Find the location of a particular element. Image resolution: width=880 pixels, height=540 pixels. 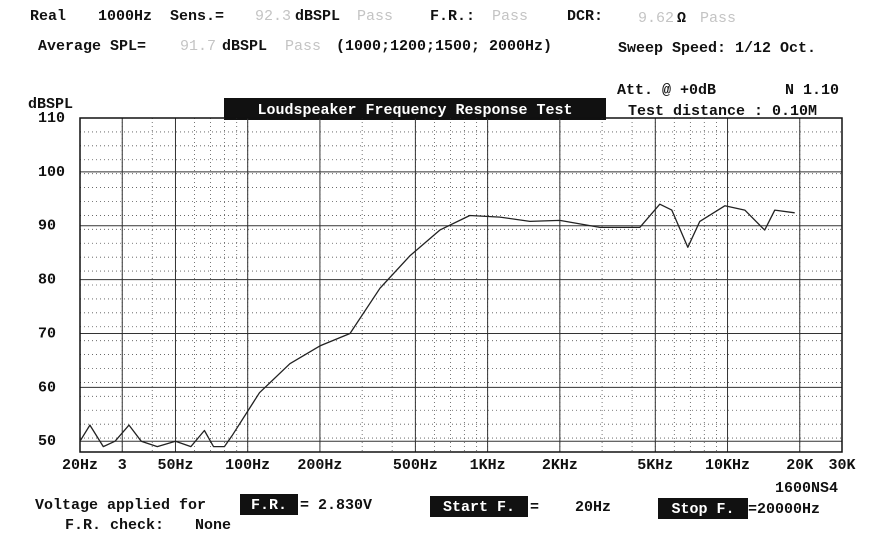

footer-text: F.R. is located at coordinates (269, 505).